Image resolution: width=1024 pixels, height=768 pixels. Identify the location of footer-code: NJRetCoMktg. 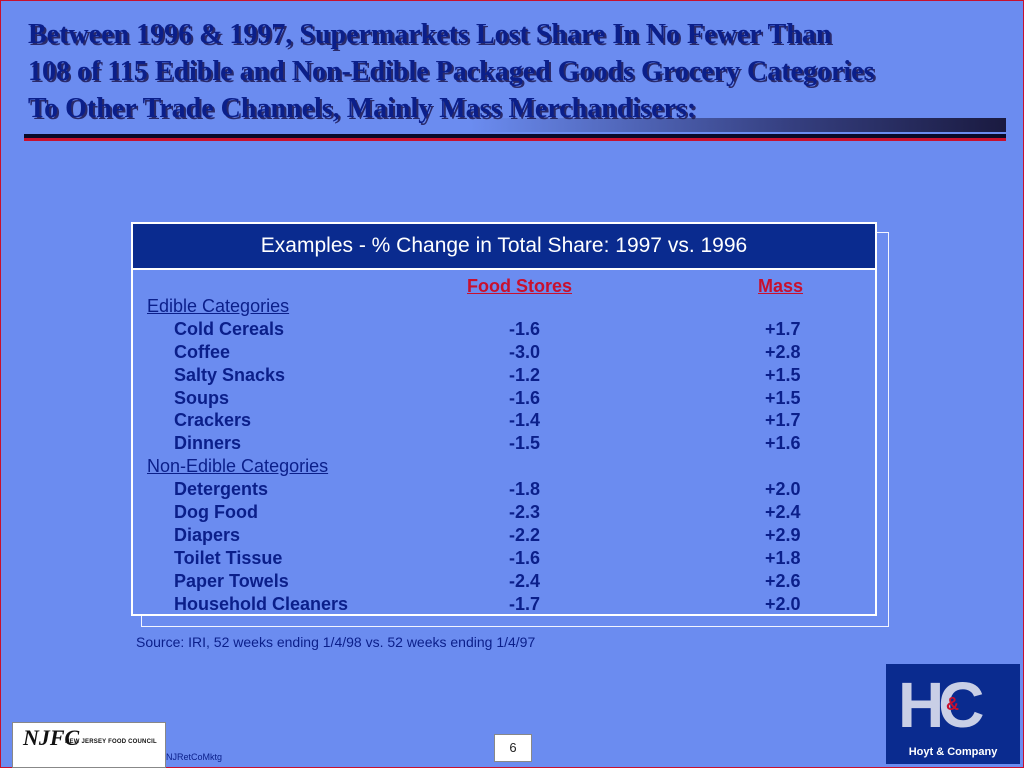
(194, 757).